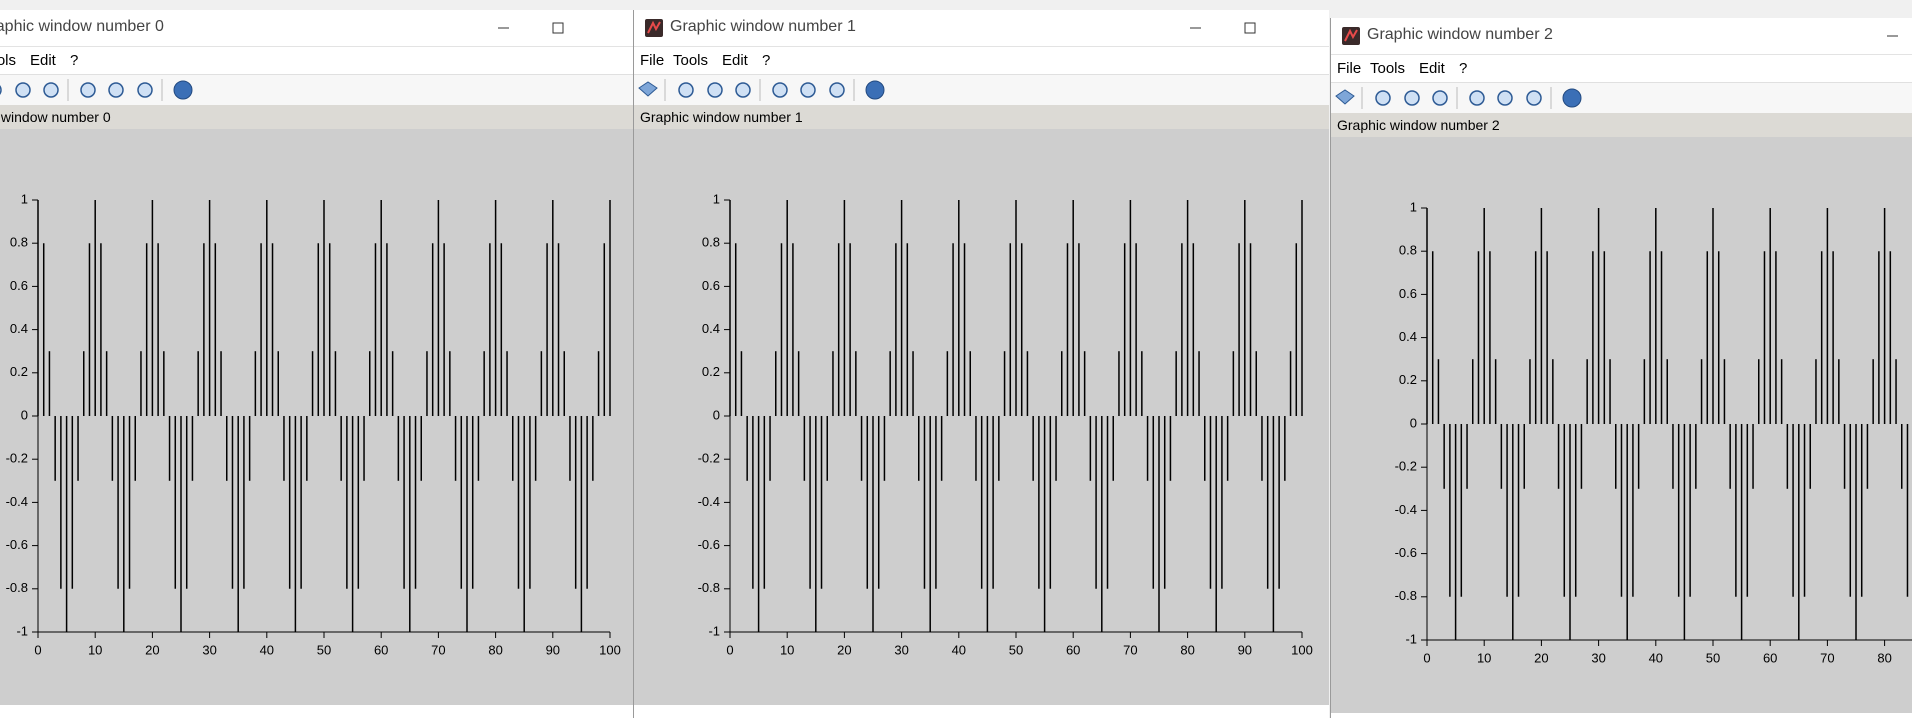 This screenshot has height=718, width=1912. What do you see at coordinates (1187, 649) in the screenshot?
I see `x-tick-label: 80` at bounding box center [1187, 649].